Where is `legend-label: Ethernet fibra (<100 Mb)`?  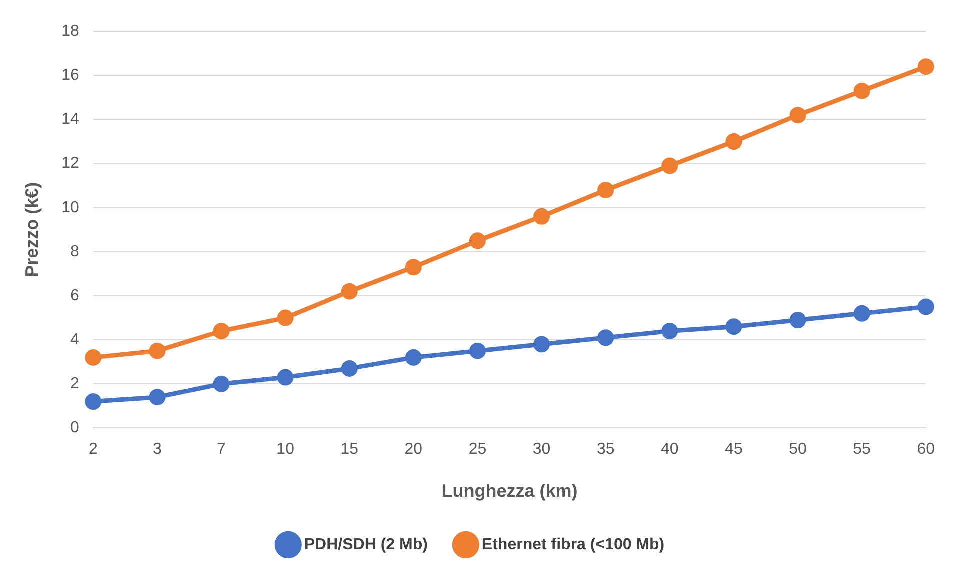
legend-label: Ethernet fibra (<100 Mb) is located at coordinates (573, 545).